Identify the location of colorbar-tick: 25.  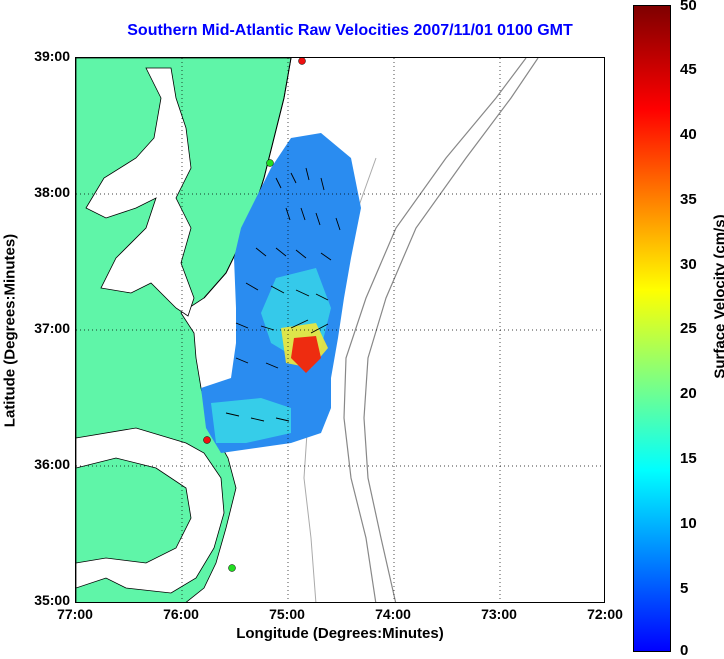
(688, 328).